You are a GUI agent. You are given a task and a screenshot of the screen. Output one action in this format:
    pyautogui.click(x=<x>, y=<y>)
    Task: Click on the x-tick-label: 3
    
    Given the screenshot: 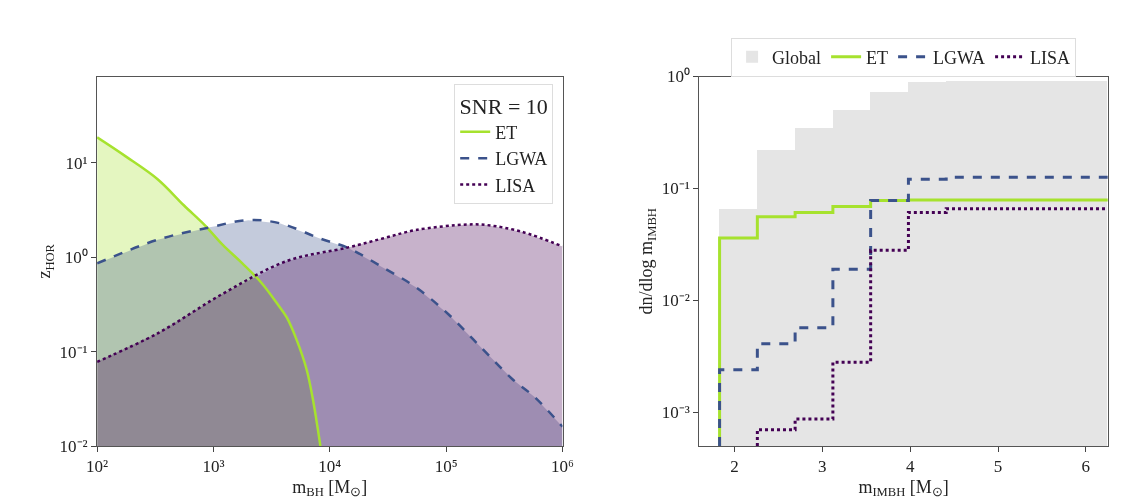 What is the action you would take?
    pyautogui.click(x=822, y=467)
    